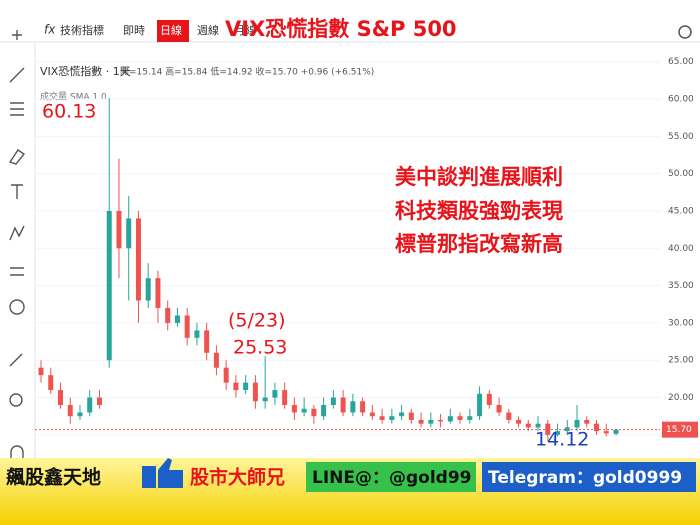 Image resolution: width=700 pixels, height=525 pixels. What do you see at coordinates (681, 249) in the screenshot?
I see `y-tick-label: 40.00` at bounding box center [681, 249].